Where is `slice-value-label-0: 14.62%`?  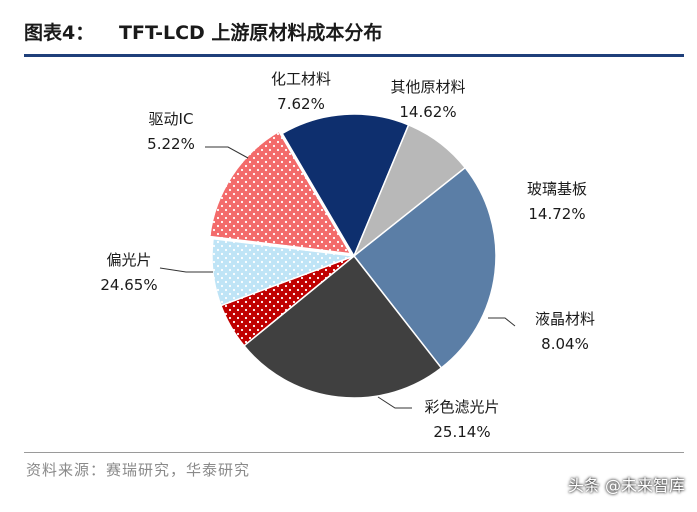 slice-value-label-0: 14.62% is located at coordinates (427, 112).